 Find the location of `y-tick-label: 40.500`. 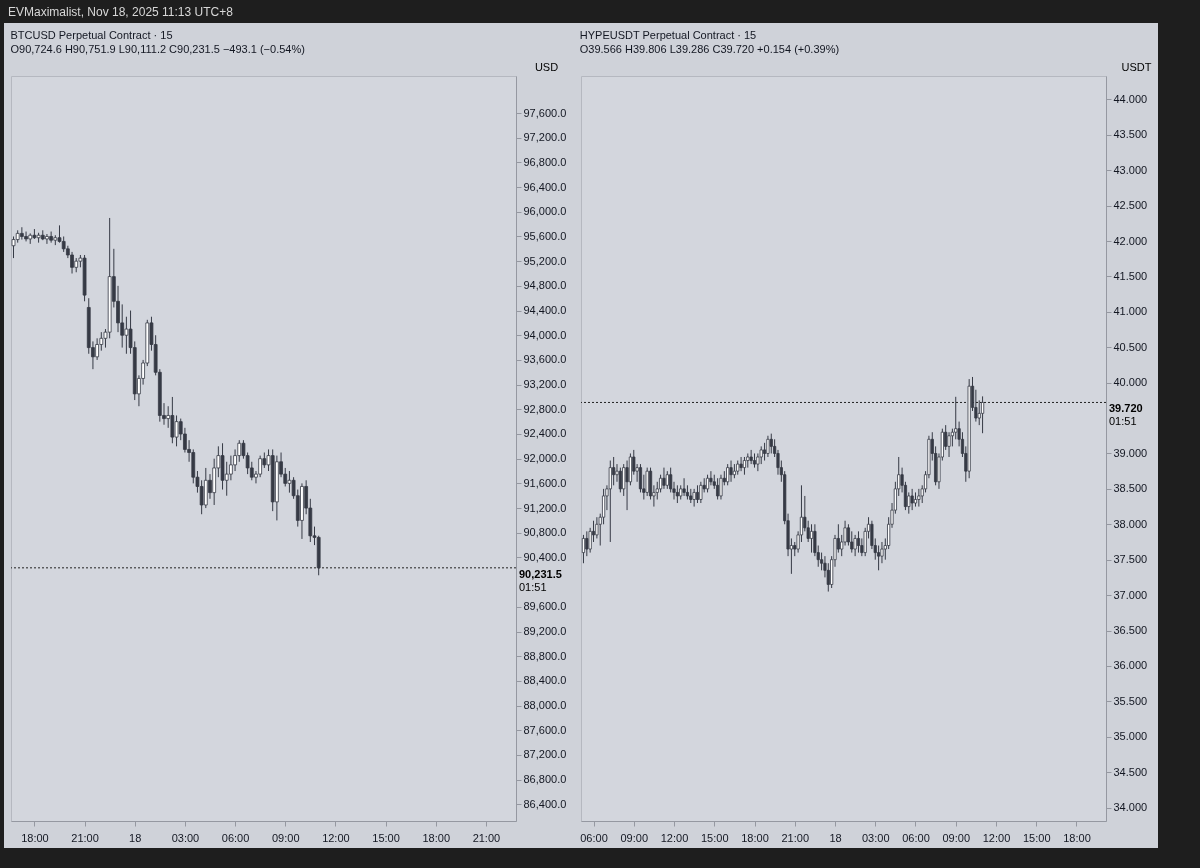

y-tick-label: 40.500 is located at coordinates (1130, 346).